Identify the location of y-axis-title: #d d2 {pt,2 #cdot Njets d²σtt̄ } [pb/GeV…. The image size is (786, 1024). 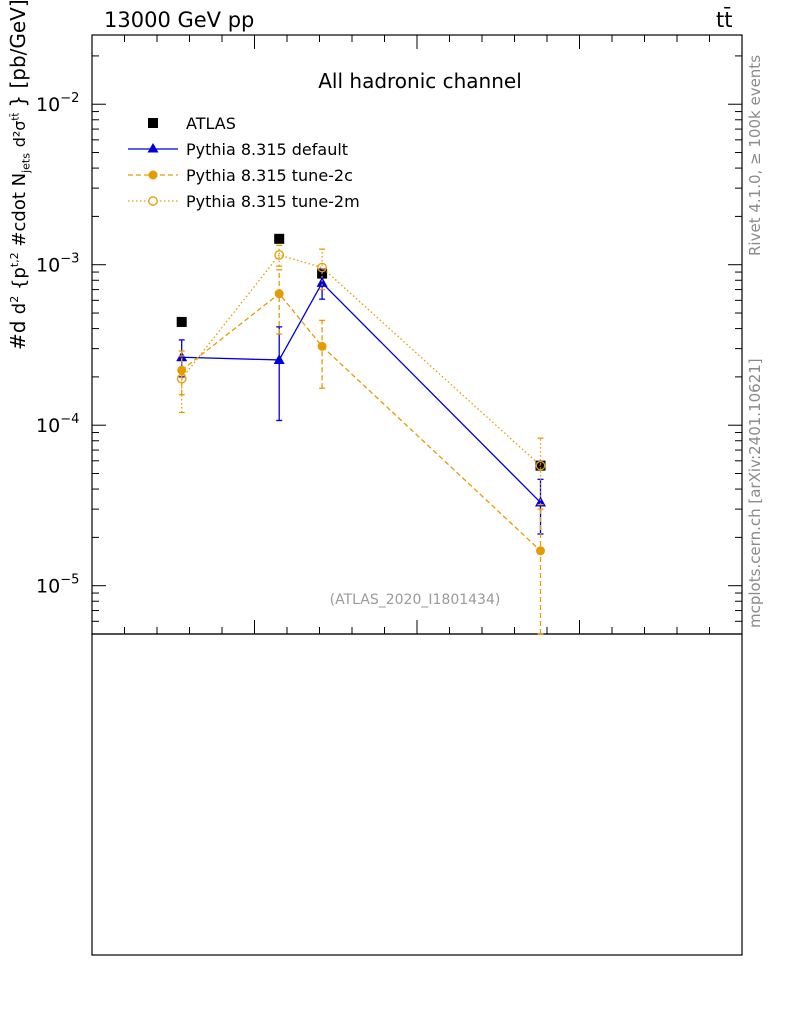
(19, 175).